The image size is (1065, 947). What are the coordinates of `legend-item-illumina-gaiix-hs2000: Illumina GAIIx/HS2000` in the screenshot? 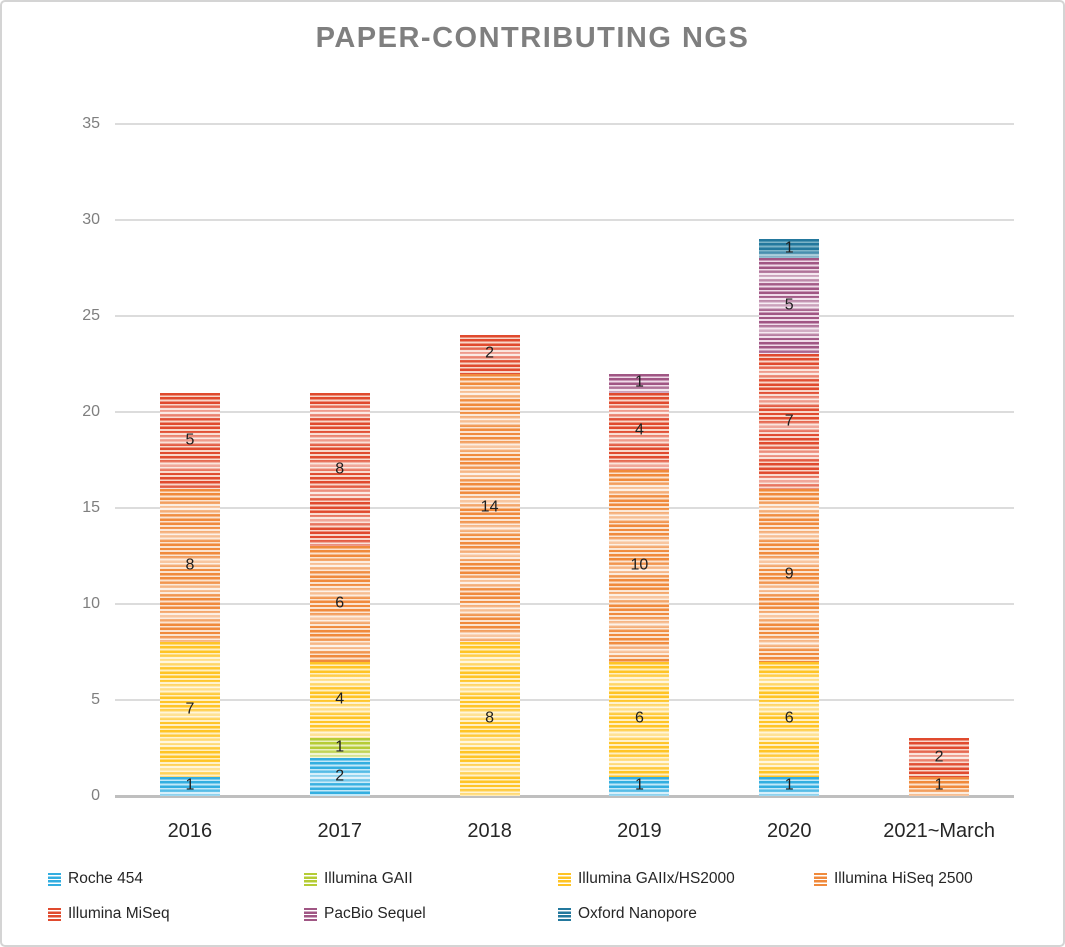 It's located at (646, 878).